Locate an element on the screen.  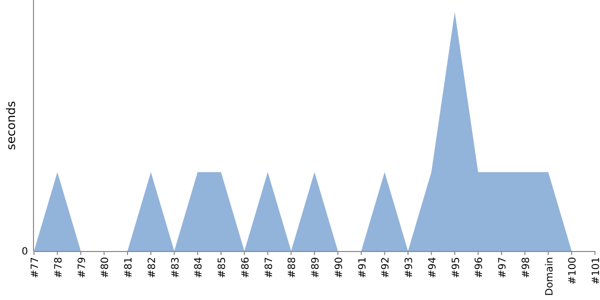
x-tick-label: #90 is located at coordinates (339, 267).